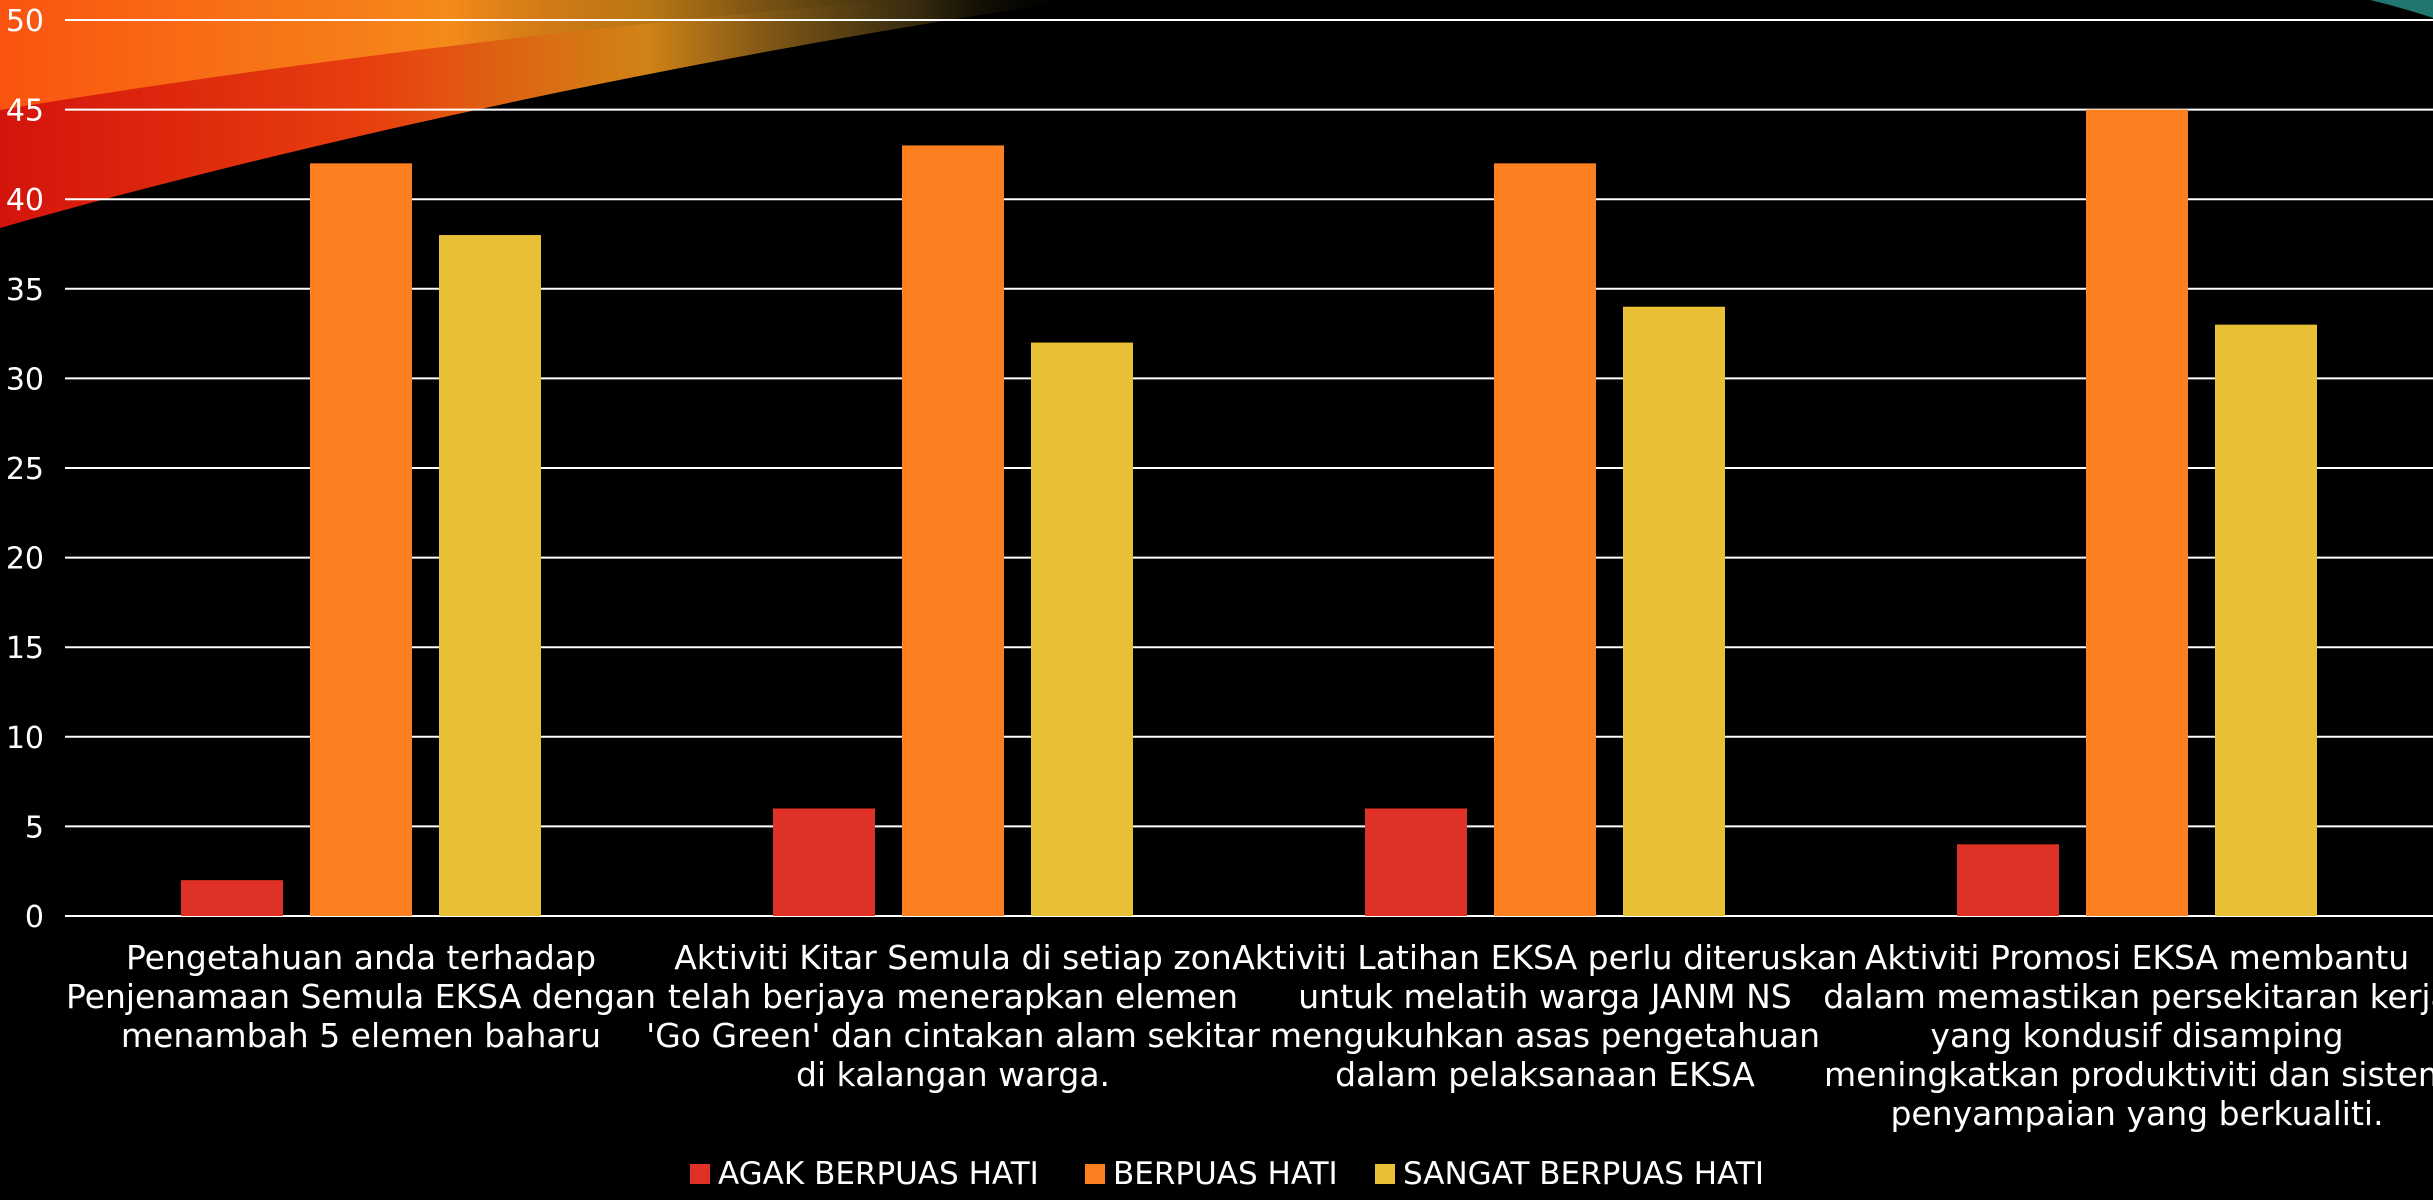  Describe the element at coordinates (953, 1074) in the screenshot. I see `x-tick-label-line: di kalangan warga.` at that location.